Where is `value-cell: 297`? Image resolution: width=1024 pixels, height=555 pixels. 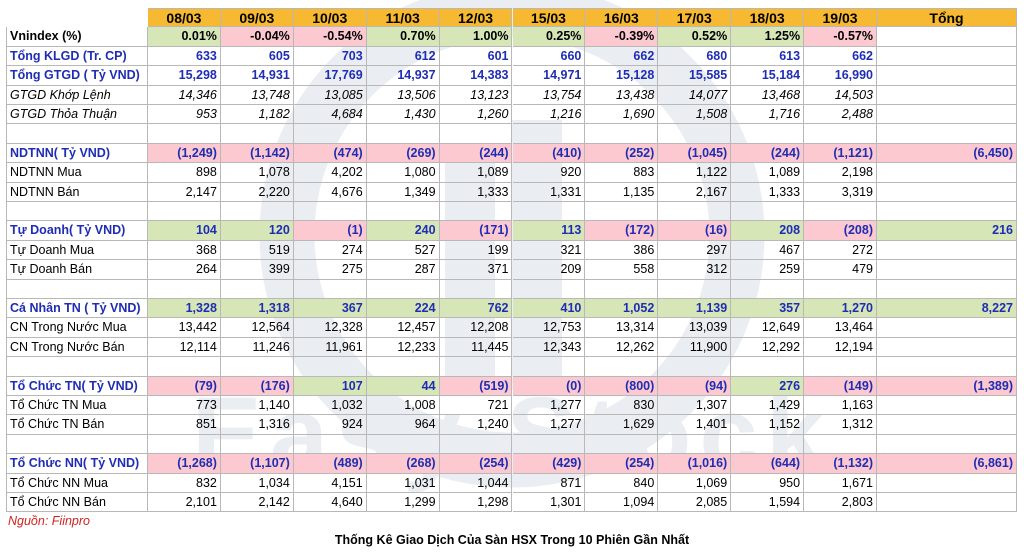 value-cell: 297 is located at coordinates (695, 250).